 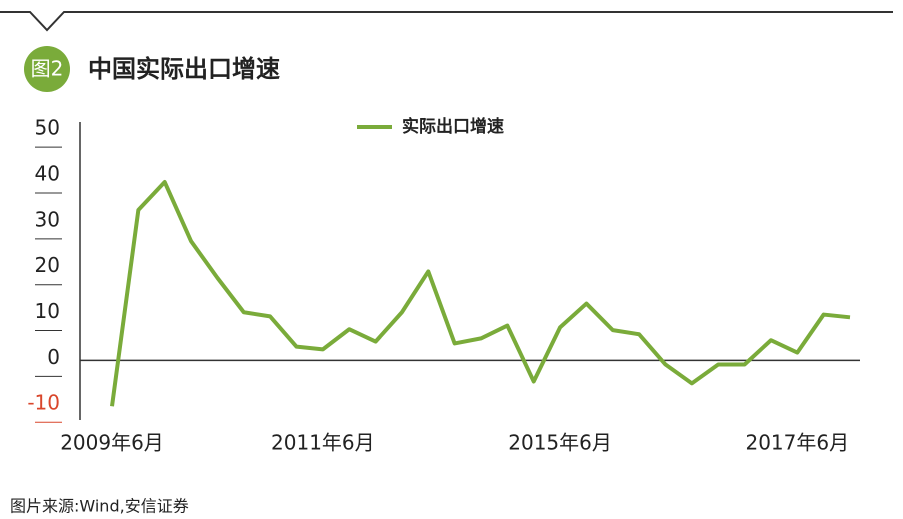 I want to click on x-tick-label: 2017年6月, so click(x=797, y=443).